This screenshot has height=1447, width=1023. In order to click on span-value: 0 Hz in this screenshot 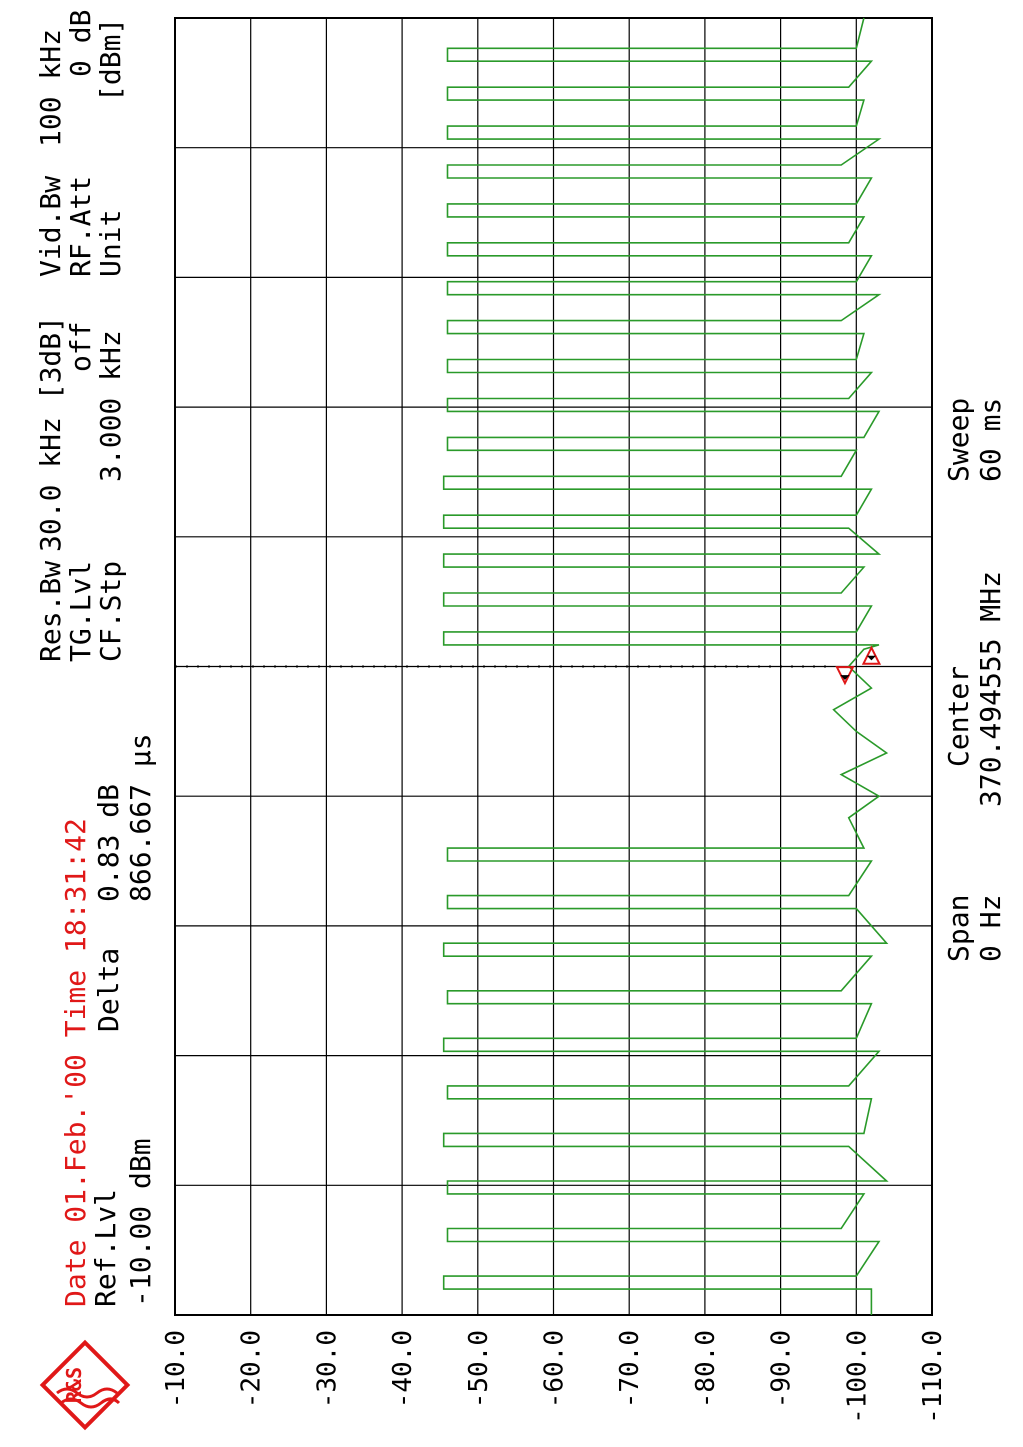, I will do `click(990, 928)`.